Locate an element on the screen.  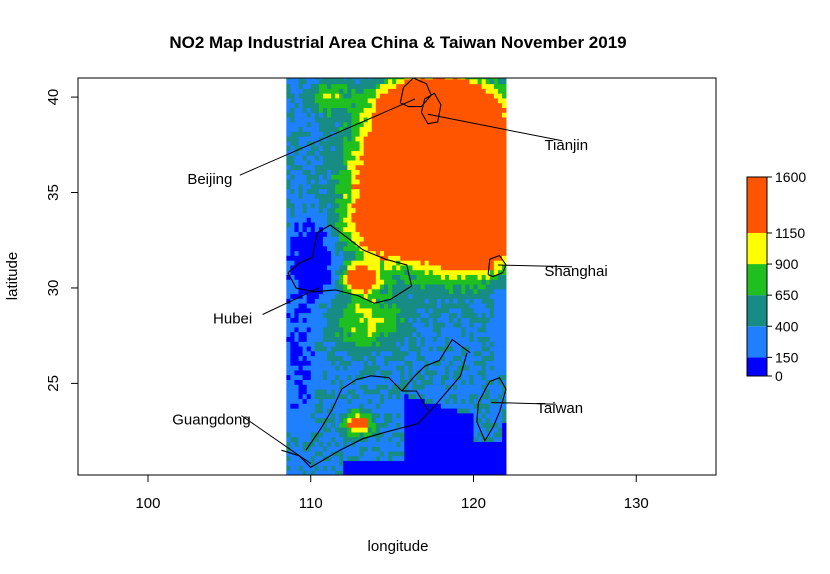
x-tick-label: 100 is located at coordinates (147, 503).